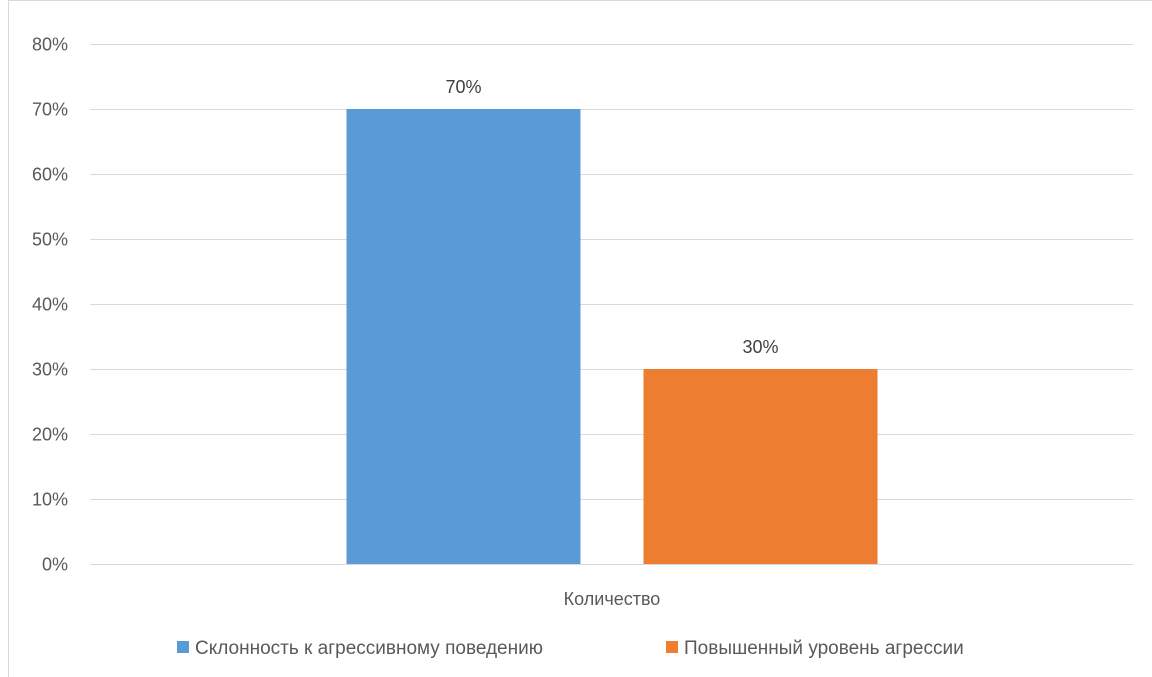 The height and width of the screenshot is (677, 1152). What do you see at coordinates (50, 45) in the screenshot?
I see `y-tick-label: 80%` at bounding box center [50, 45].